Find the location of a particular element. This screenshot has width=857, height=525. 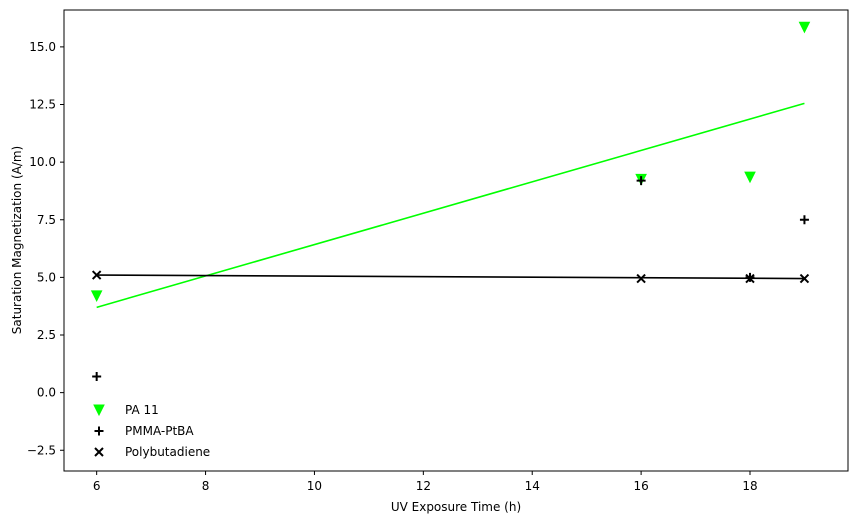

x-tick-label: 8 is located at coordinates (206, 486).